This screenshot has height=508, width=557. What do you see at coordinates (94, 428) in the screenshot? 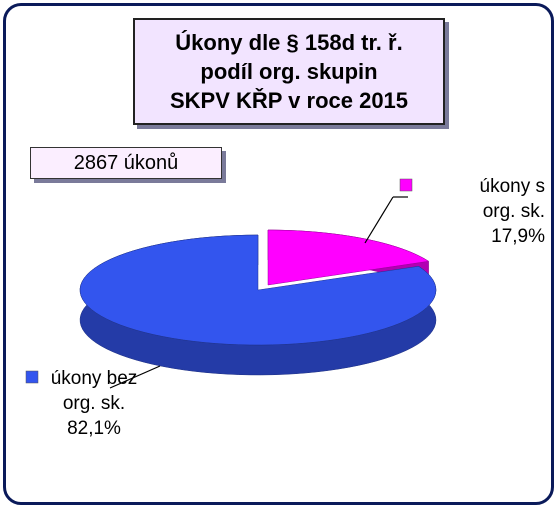
I see `value-label: 82,1%` at bounding box center [94, 428].